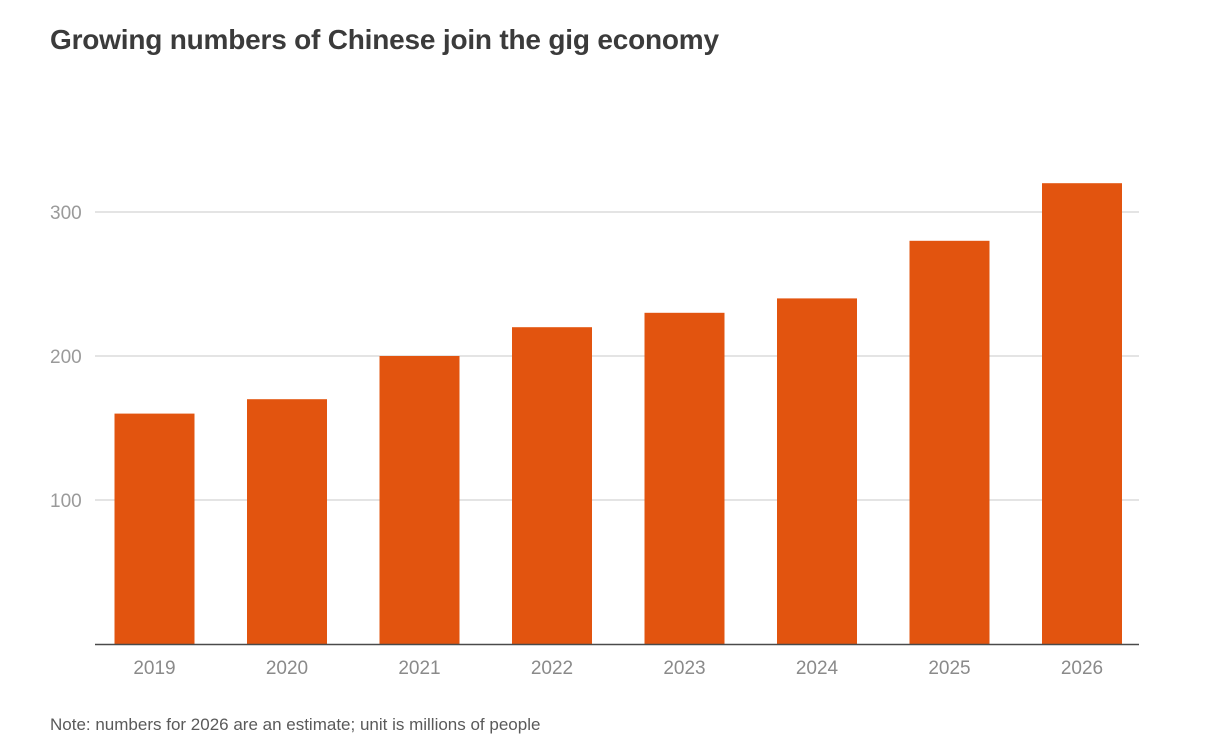  Describe the element at coordinates (1082, 413) in the screenshot. I see `bar-2026` at that location.